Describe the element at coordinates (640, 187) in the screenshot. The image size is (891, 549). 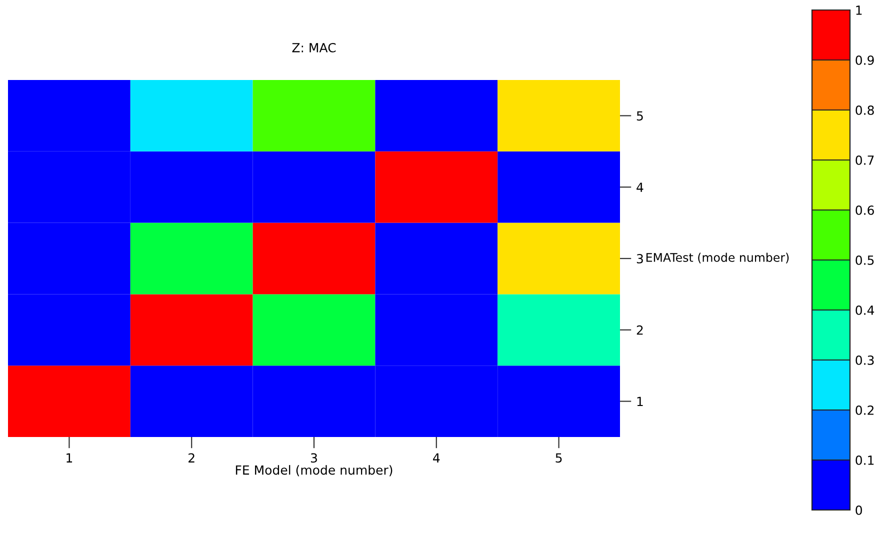
I see `y-tick-label: 4` at that location.